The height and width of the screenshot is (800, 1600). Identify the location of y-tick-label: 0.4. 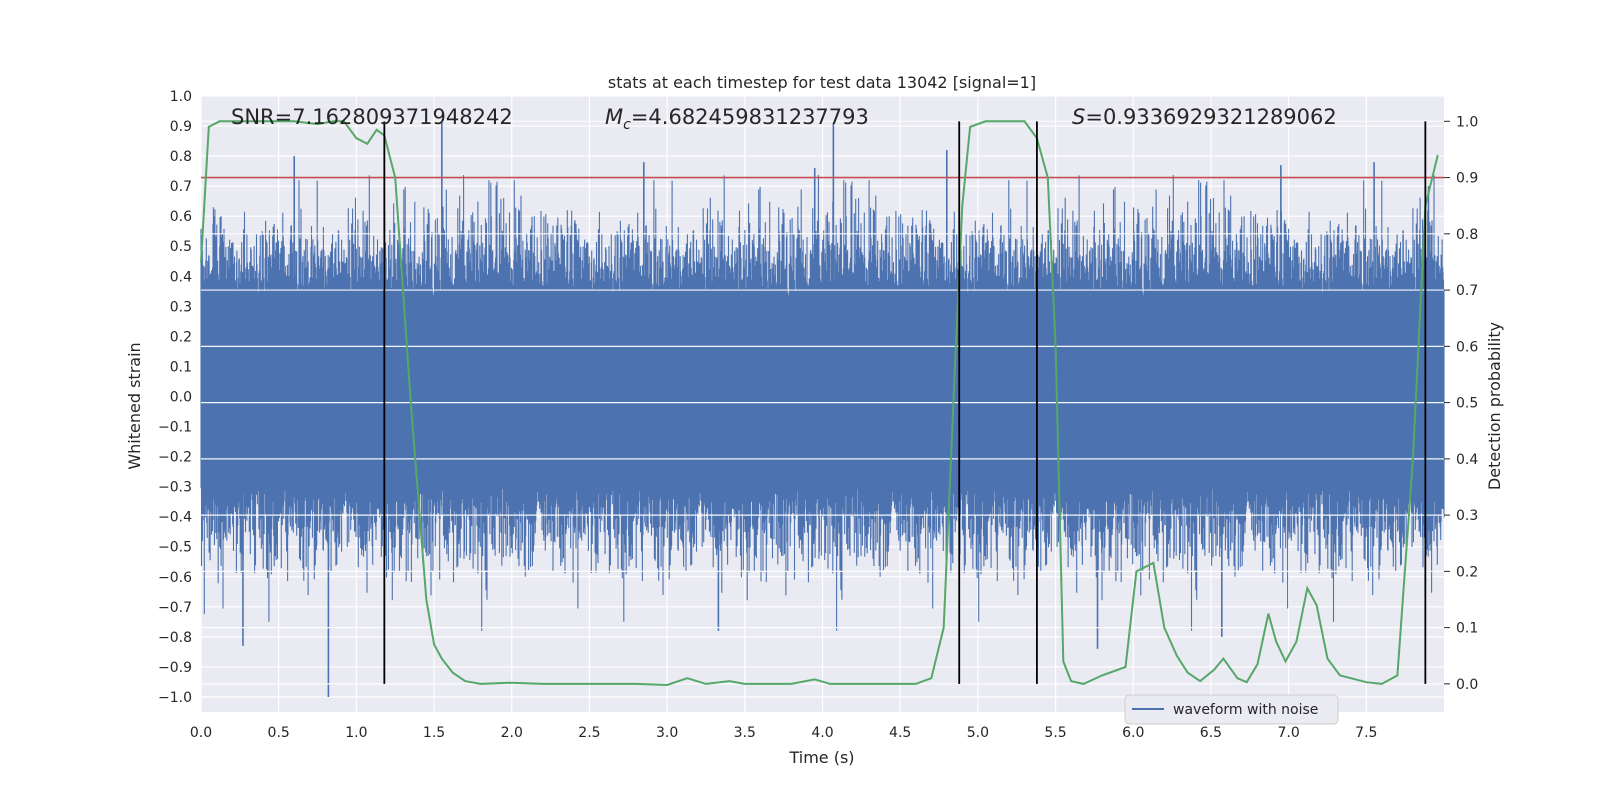
(181, 277).